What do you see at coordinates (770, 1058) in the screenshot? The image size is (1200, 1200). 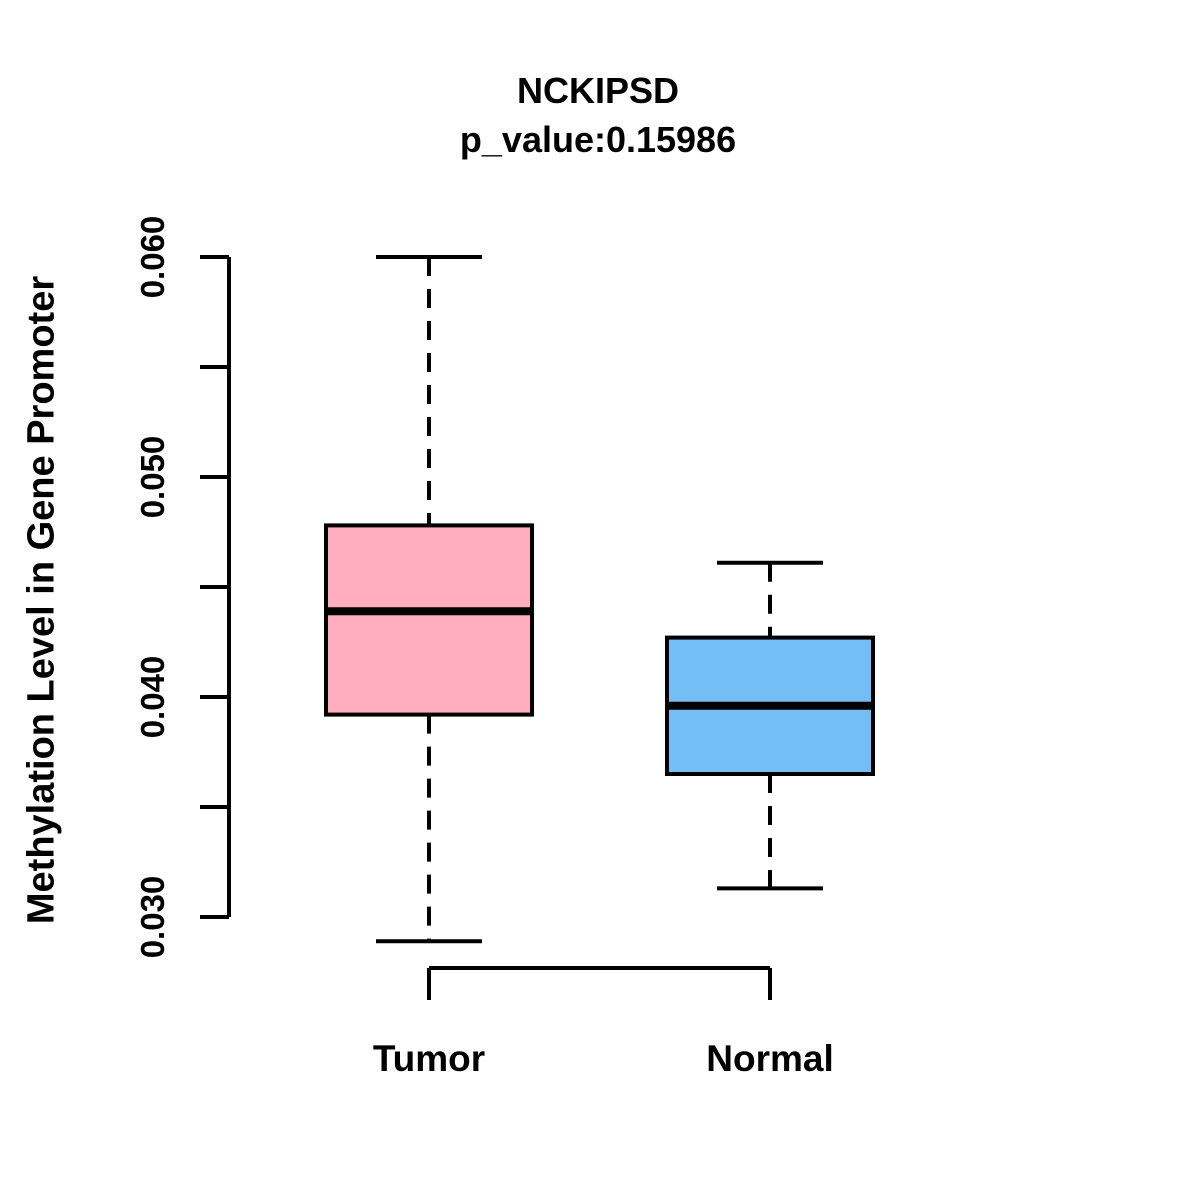 I see `x-category-label-normal: Normal` at bounding box center [770, 1058].